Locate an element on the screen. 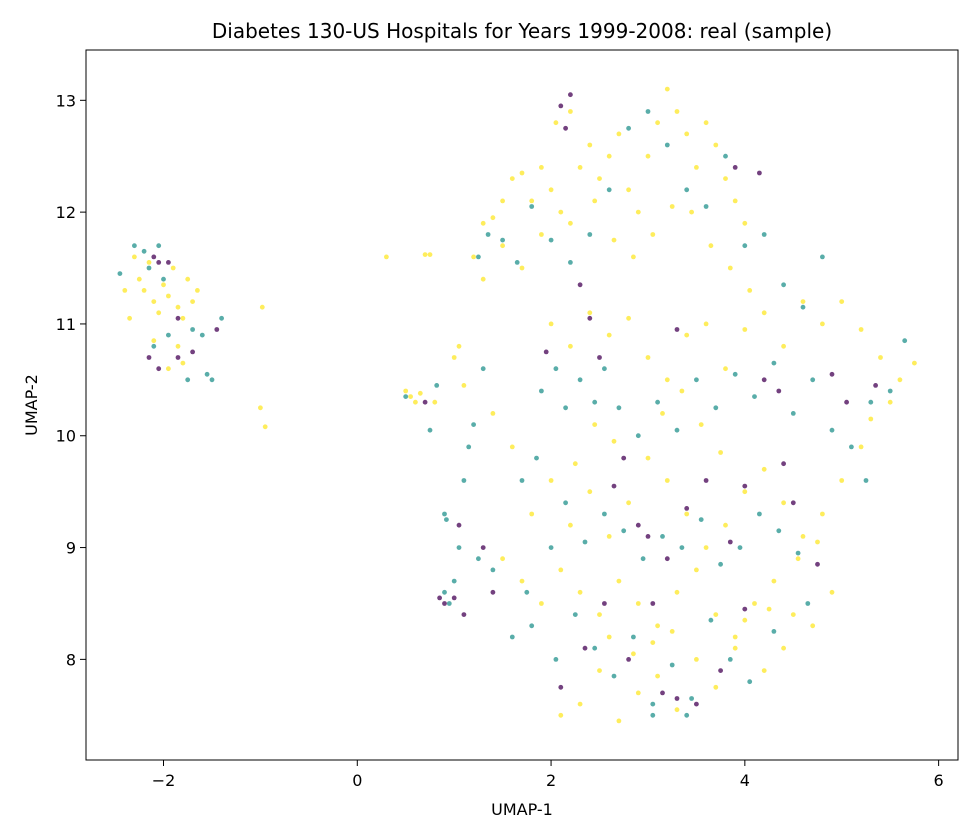 The height and width of the screenshot is (840, 980). x-tick-label: 4 is located at coordinates (745, 780).